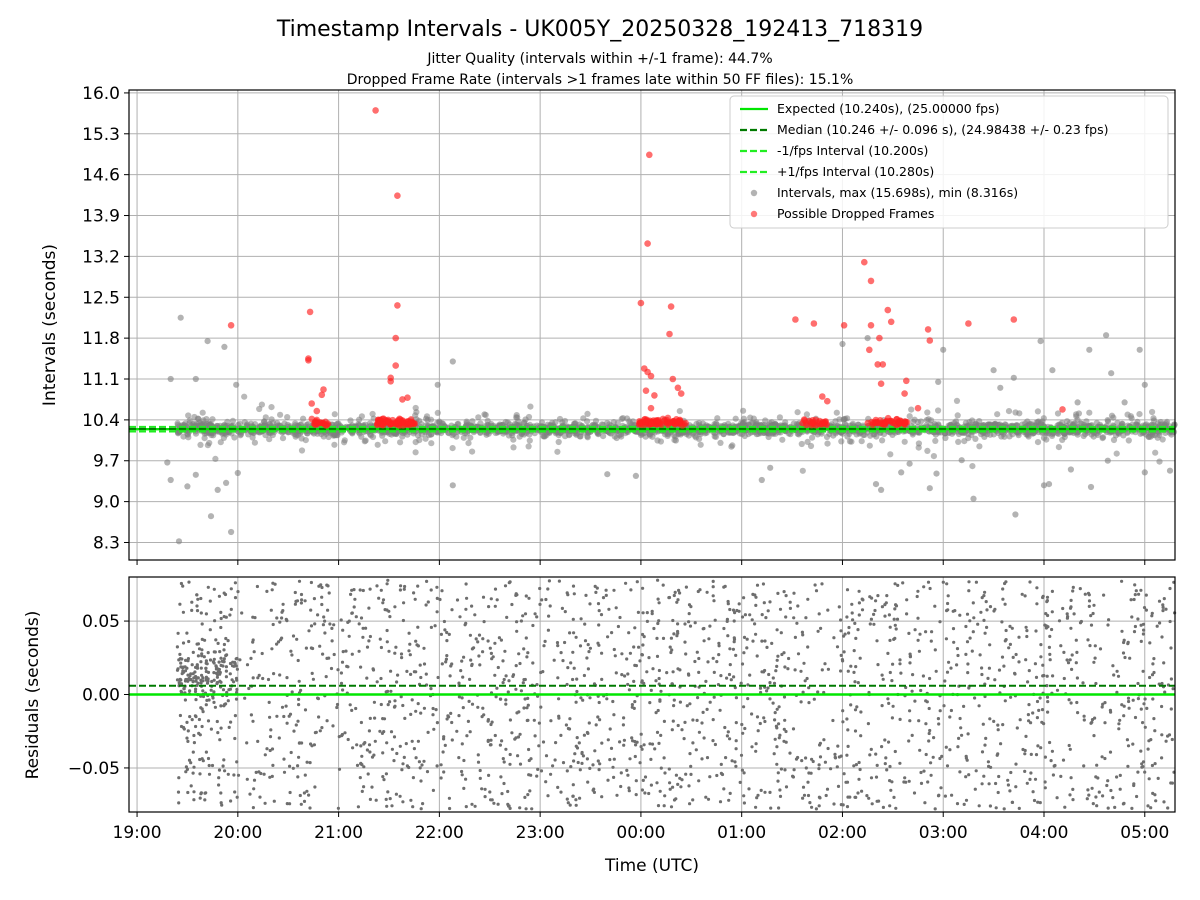 The width and height of the screenshot is (1200, 900). I want to click on y-tick-label: 15.3, so click(101, 135).